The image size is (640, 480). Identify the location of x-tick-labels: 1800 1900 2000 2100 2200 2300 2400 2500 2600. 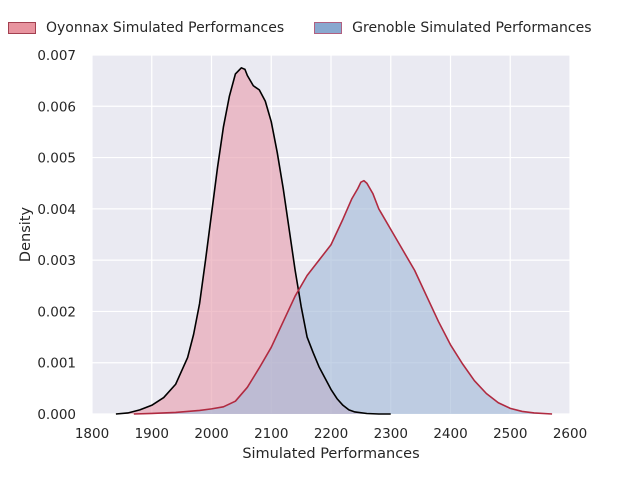
(331, 434).